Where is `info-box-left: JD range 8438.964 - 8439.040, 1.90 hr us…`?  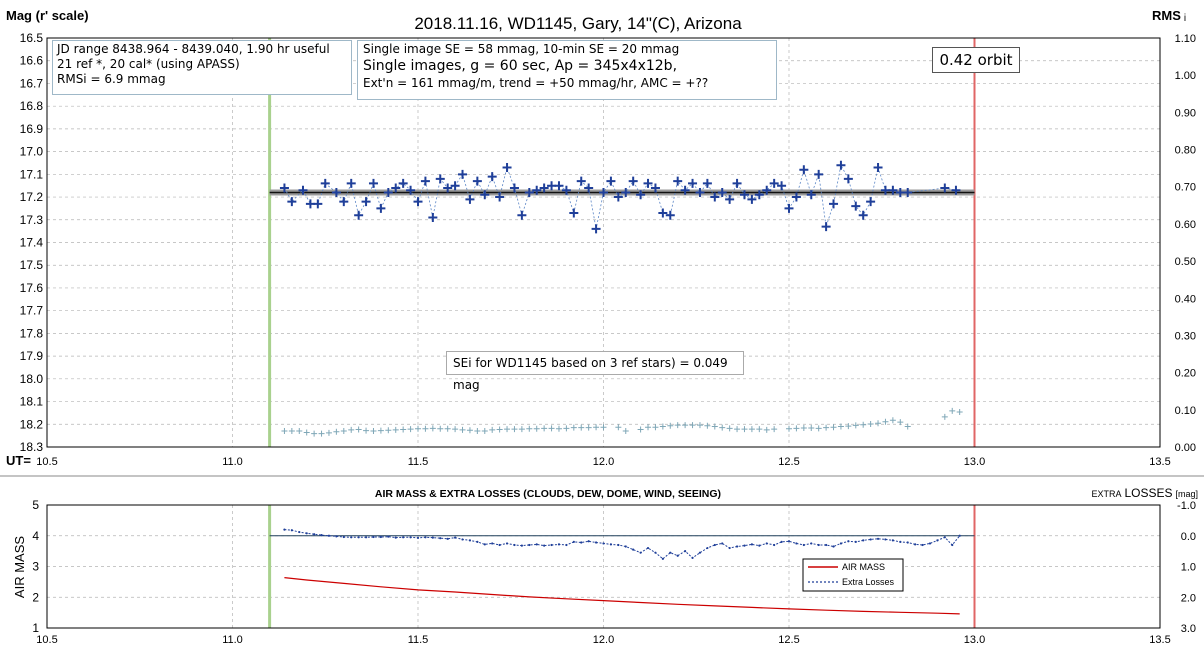 info-box-left: JD range 8438.964 - 8439.040, 1.90 hr us… is located at coordinates (202, 67).